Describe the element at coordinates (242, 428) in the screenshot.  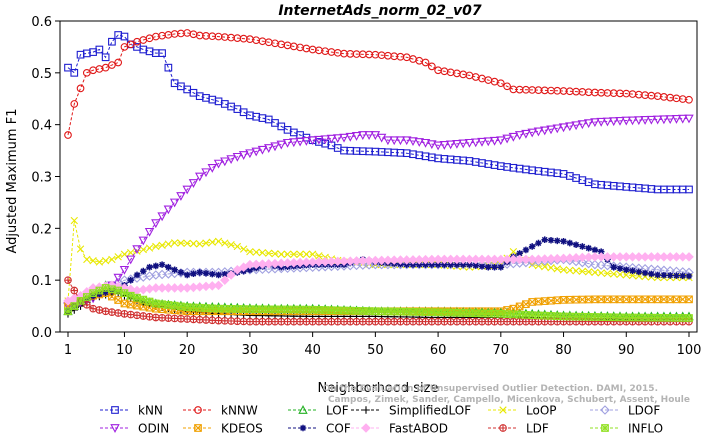
I see `legend-label-kdeos: KDEOS` at that location.